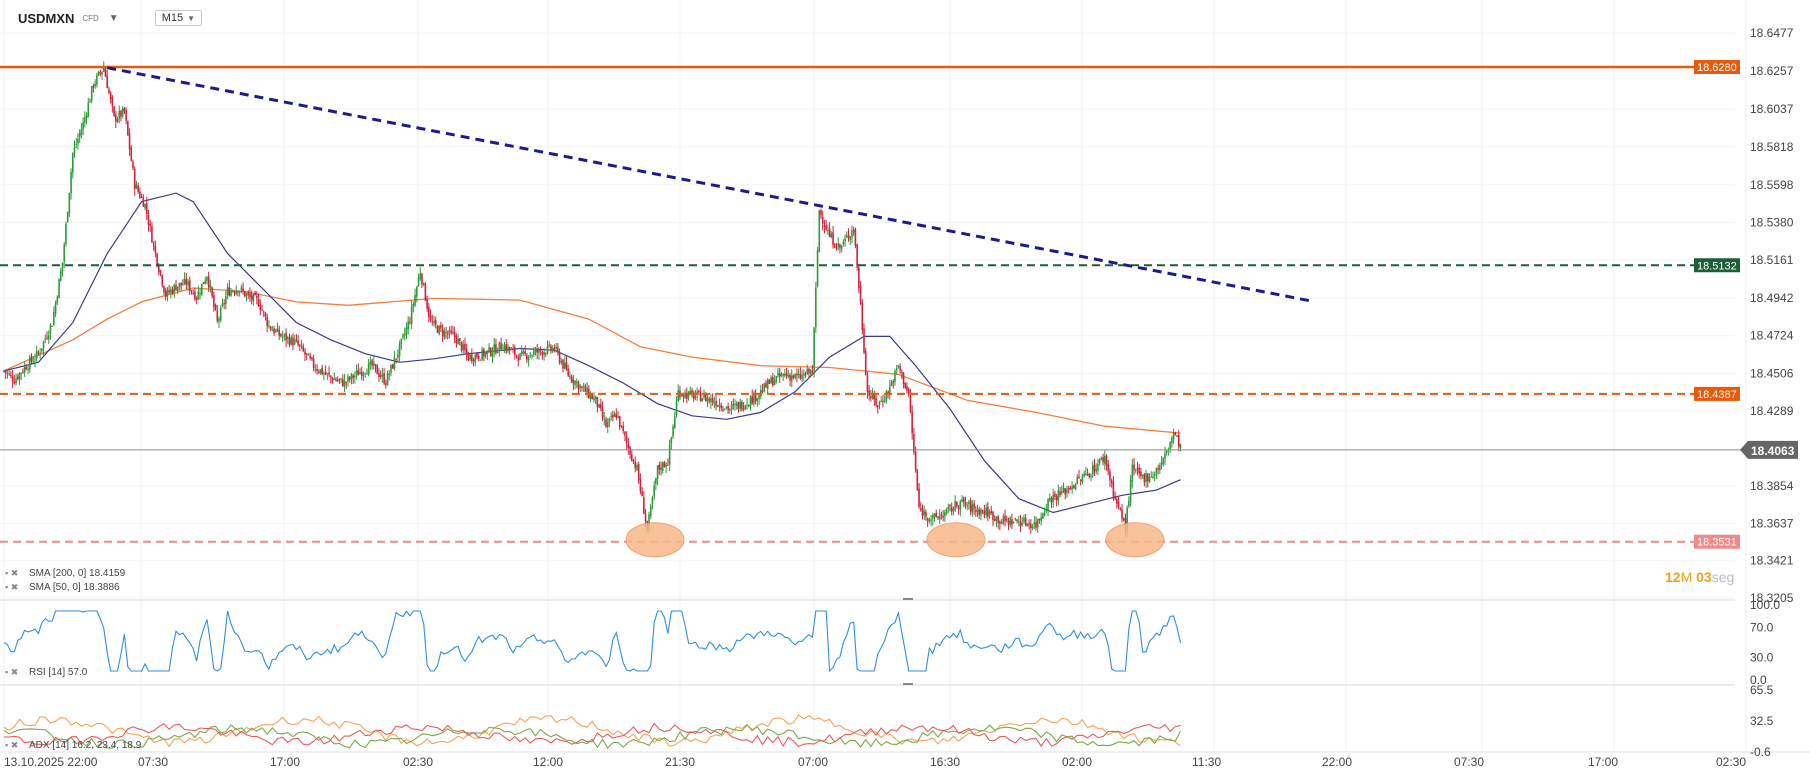 This screenshot has width=1810, height=779. I want to click on timeframe-select: M15 ▼, so click(178, 18).